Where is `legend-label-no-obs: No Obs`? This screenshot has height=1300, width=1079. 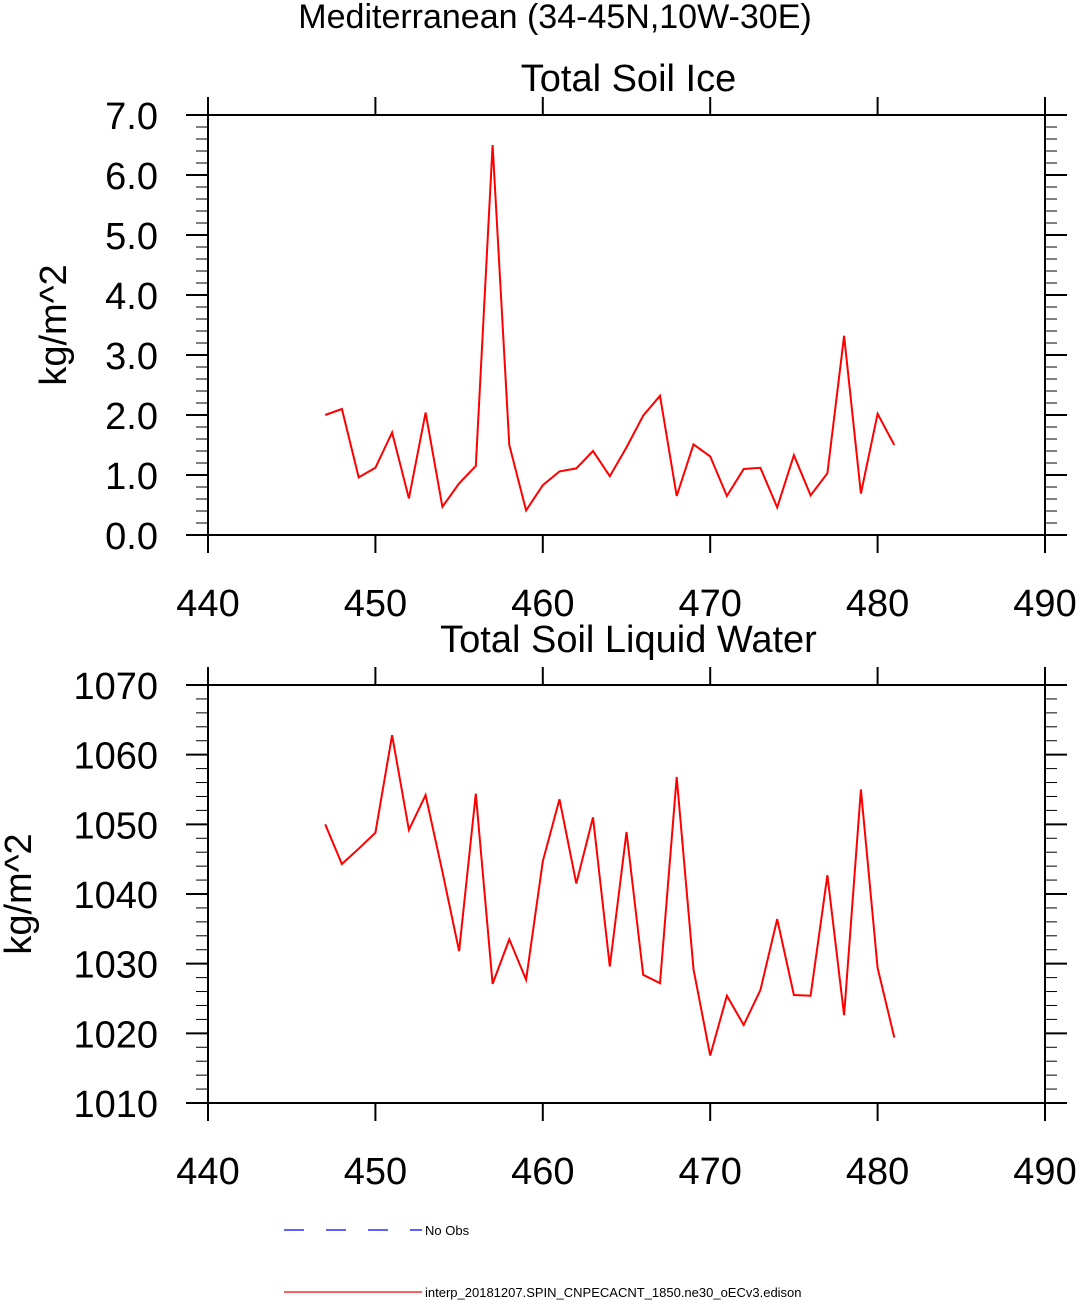
legend-label-no-obs: No Obs is located at coordinates (447, 1230).